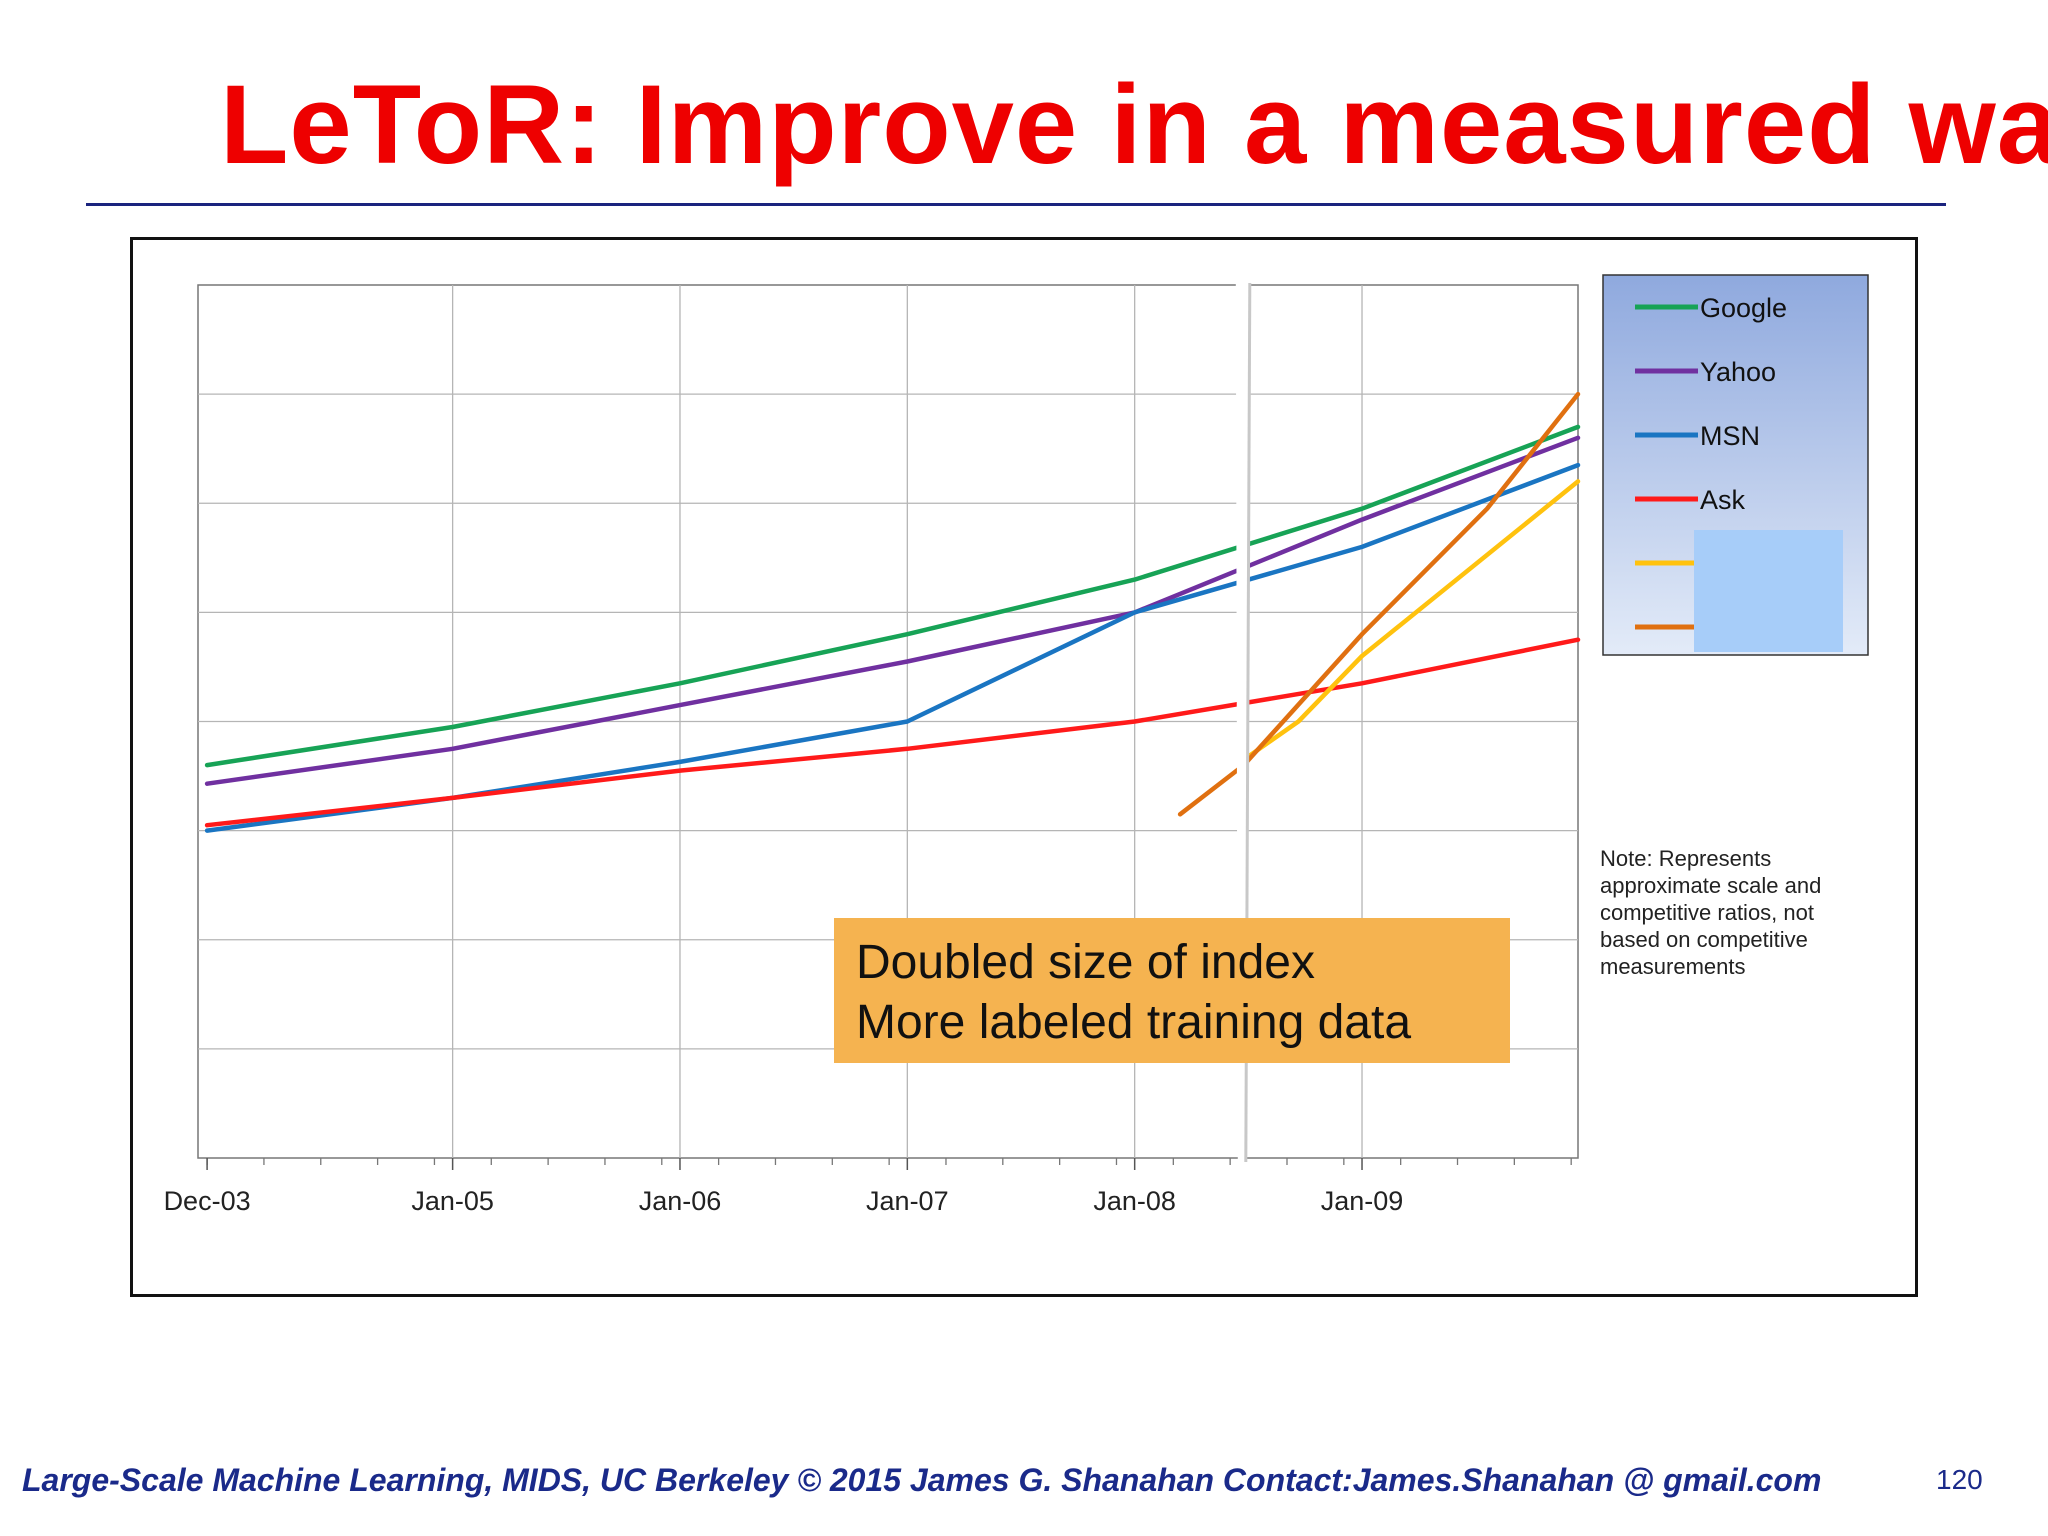  I want to click on x-tick-label: Jan-09, so click(1362, 1201).